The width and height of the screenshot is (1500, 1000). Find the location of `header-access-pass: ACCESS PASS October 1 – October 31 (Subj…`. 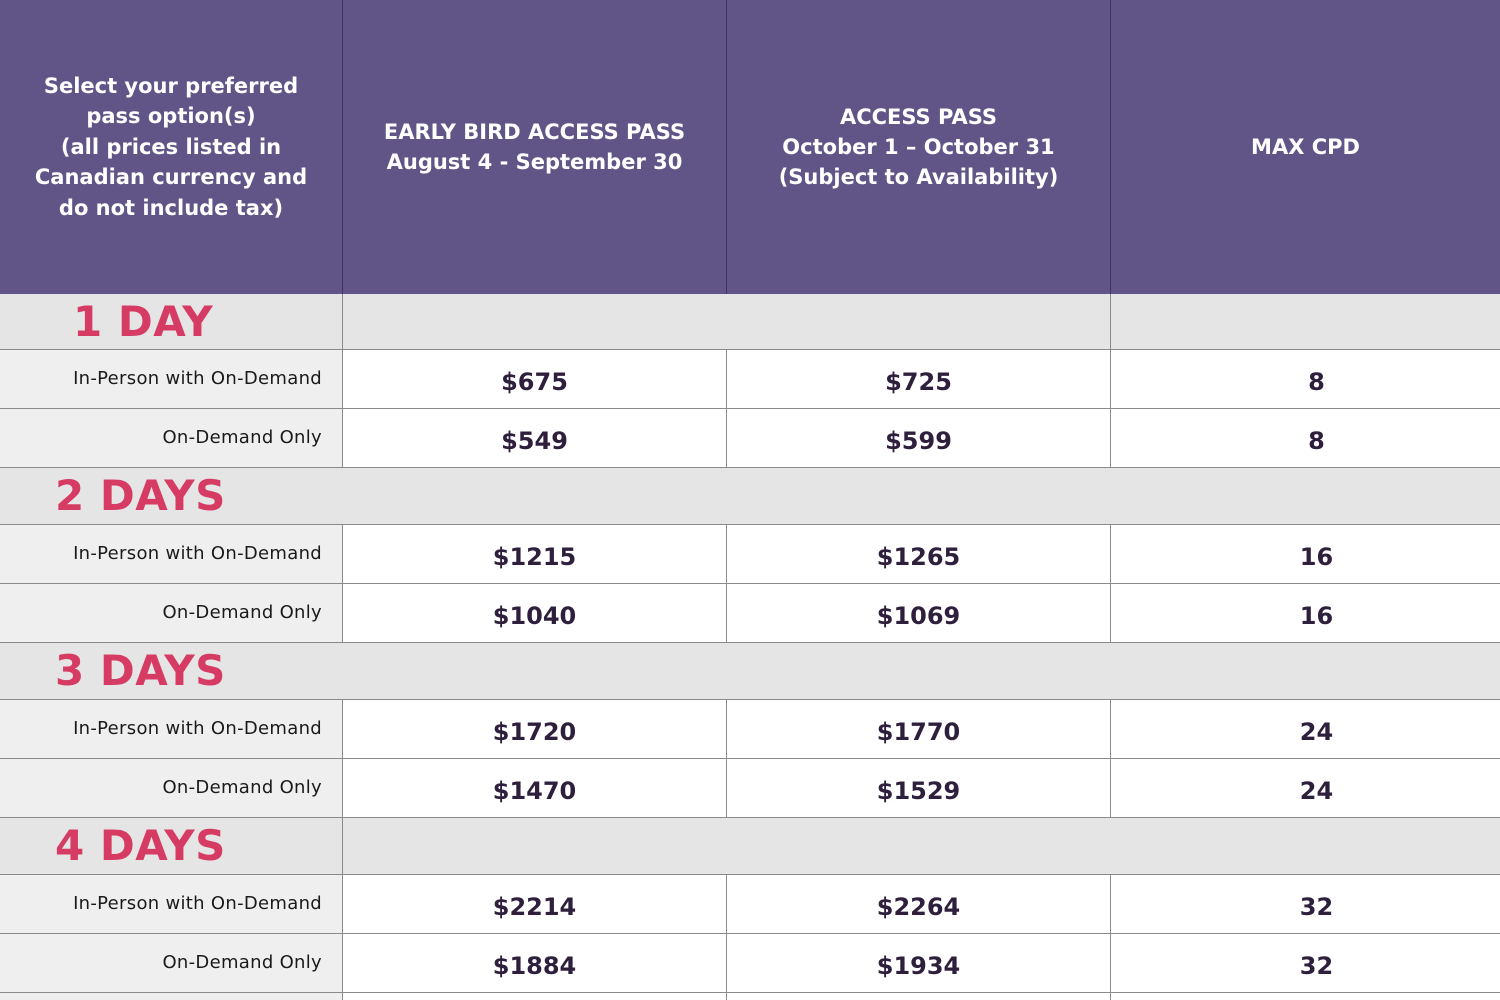

header-access-pass: ACCESS PASS October 1 – October 31 (Subj… is located at coordinates (918, 147).